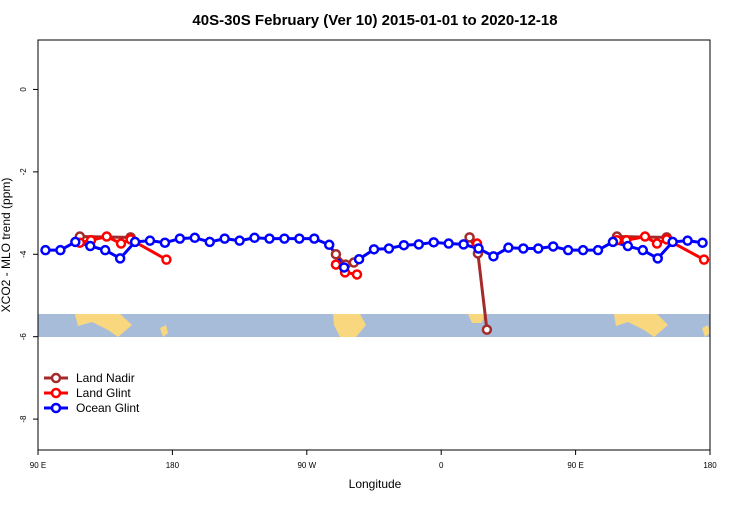 This screenshot has height=505, width=750. Describe the element at coordinates (23, 337) in the screenshot. I see `y-tick-label: -6` at that location.